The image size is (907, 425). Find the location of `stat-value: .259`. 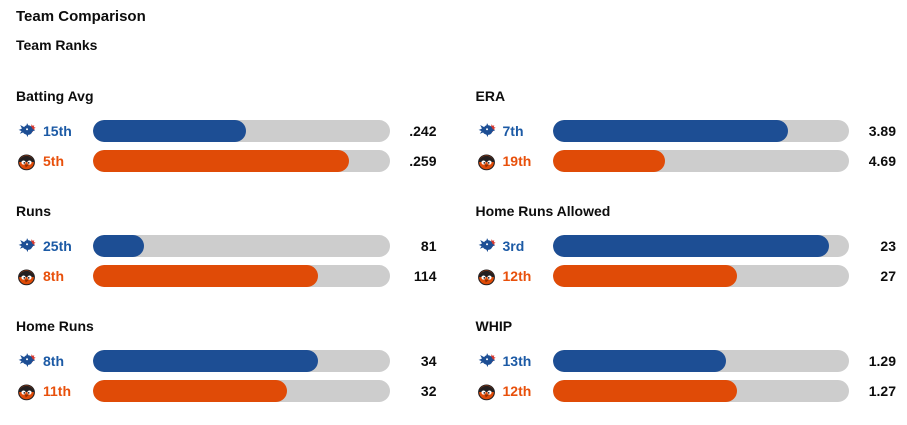

stat-value: .259 is located at coordinates (423, 161).